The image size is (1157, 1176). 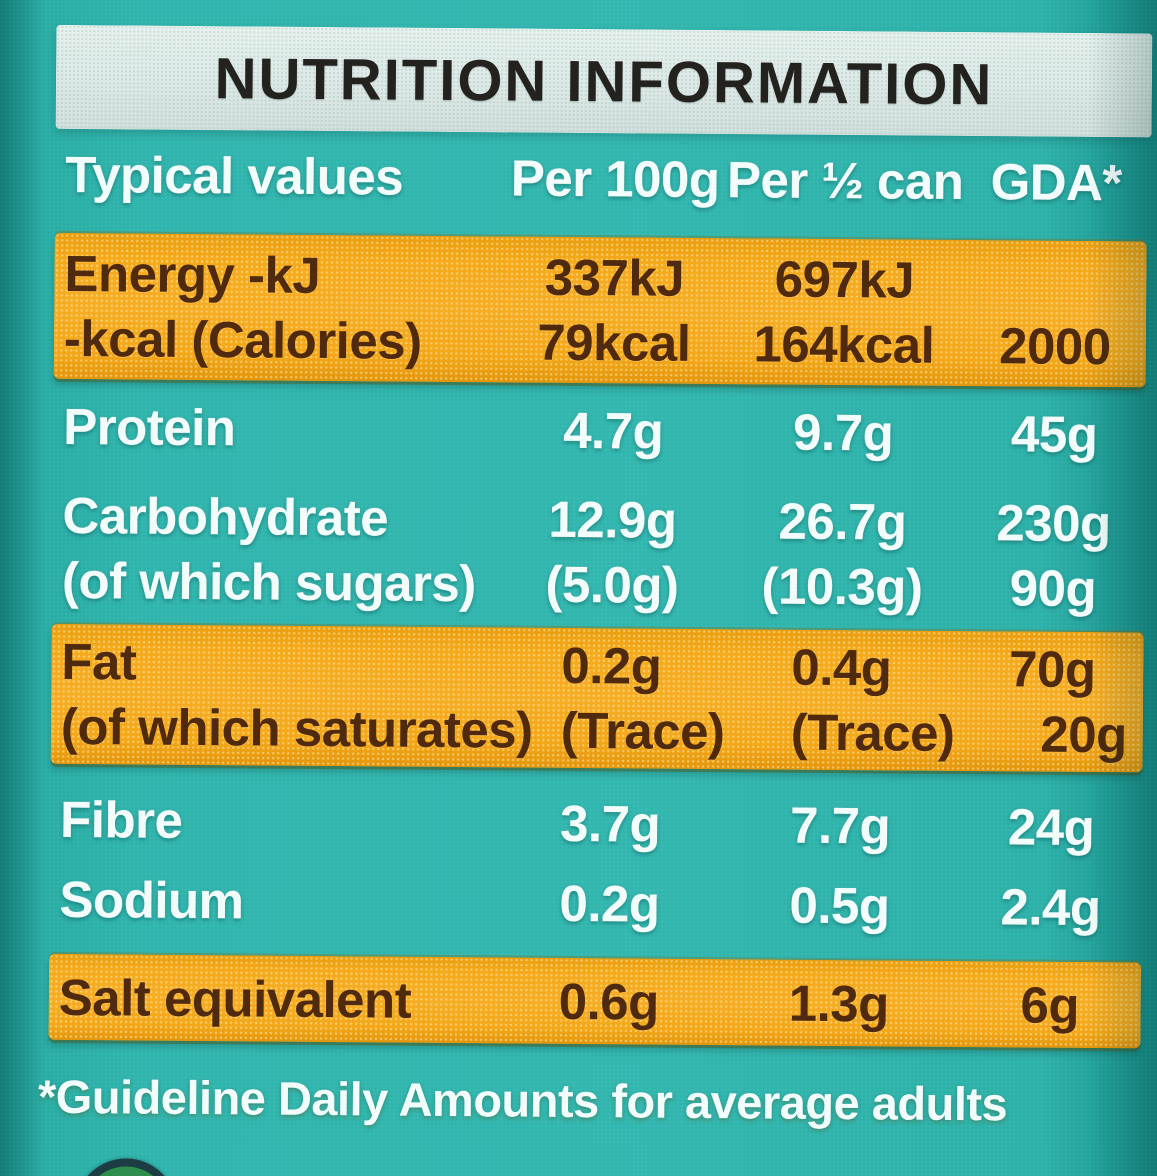 What do you see at coordinates (1052, 669) in the screenshot?
I see `value-gda: 70g` at bounding box center [1052, 669].